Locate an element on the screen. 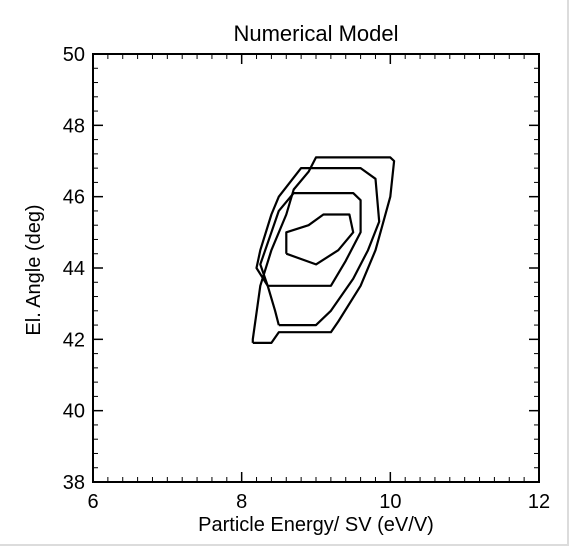 The width and height of the screenshot is (569, 546). y-tick-label: 44 is located at coordinates (74, 269).